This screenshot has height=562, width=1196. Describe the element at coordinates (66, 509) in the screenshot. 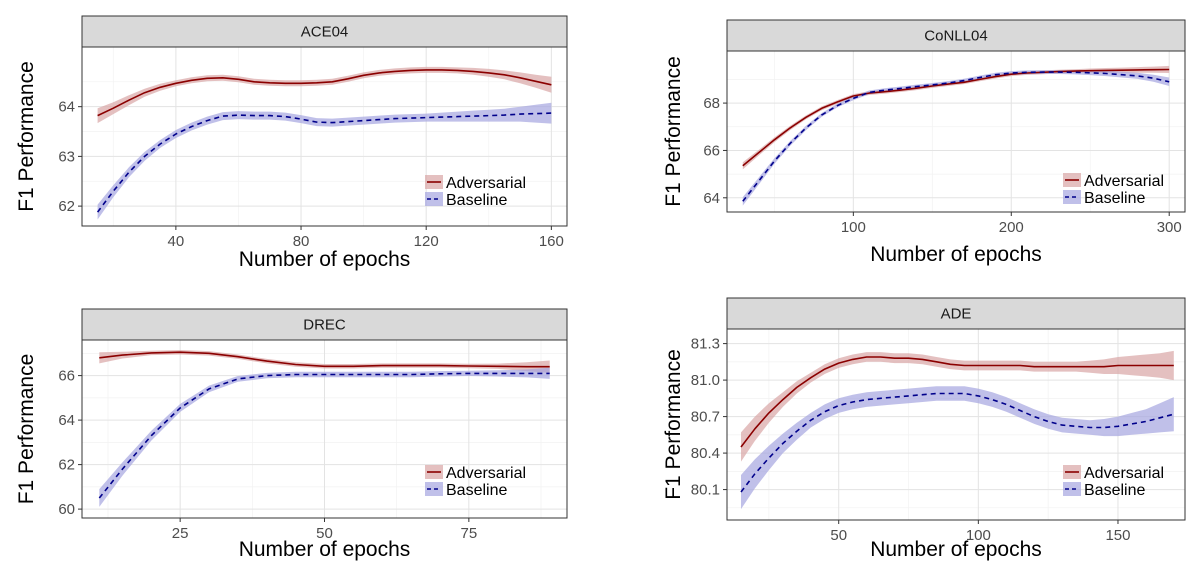

I see `y-tick-label: 60` at that location.